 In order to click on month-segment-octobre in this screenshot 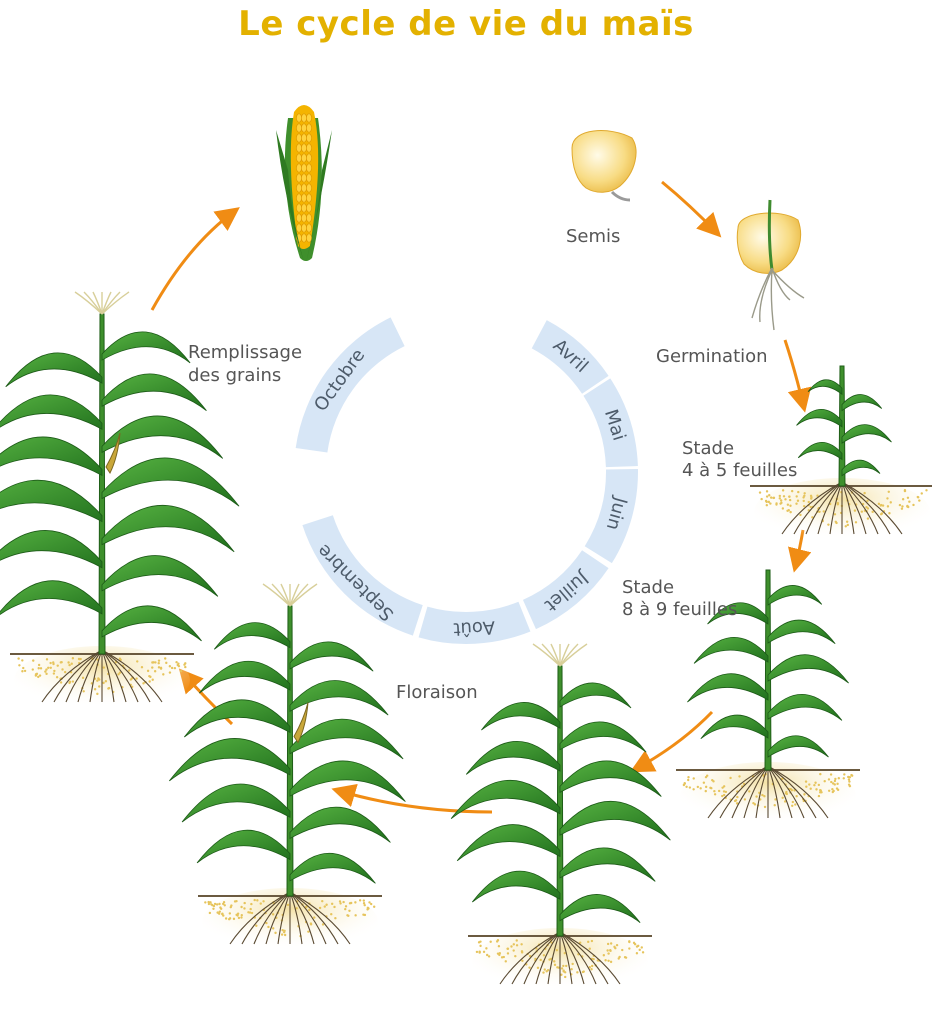, I will do `click(350, 385)`.